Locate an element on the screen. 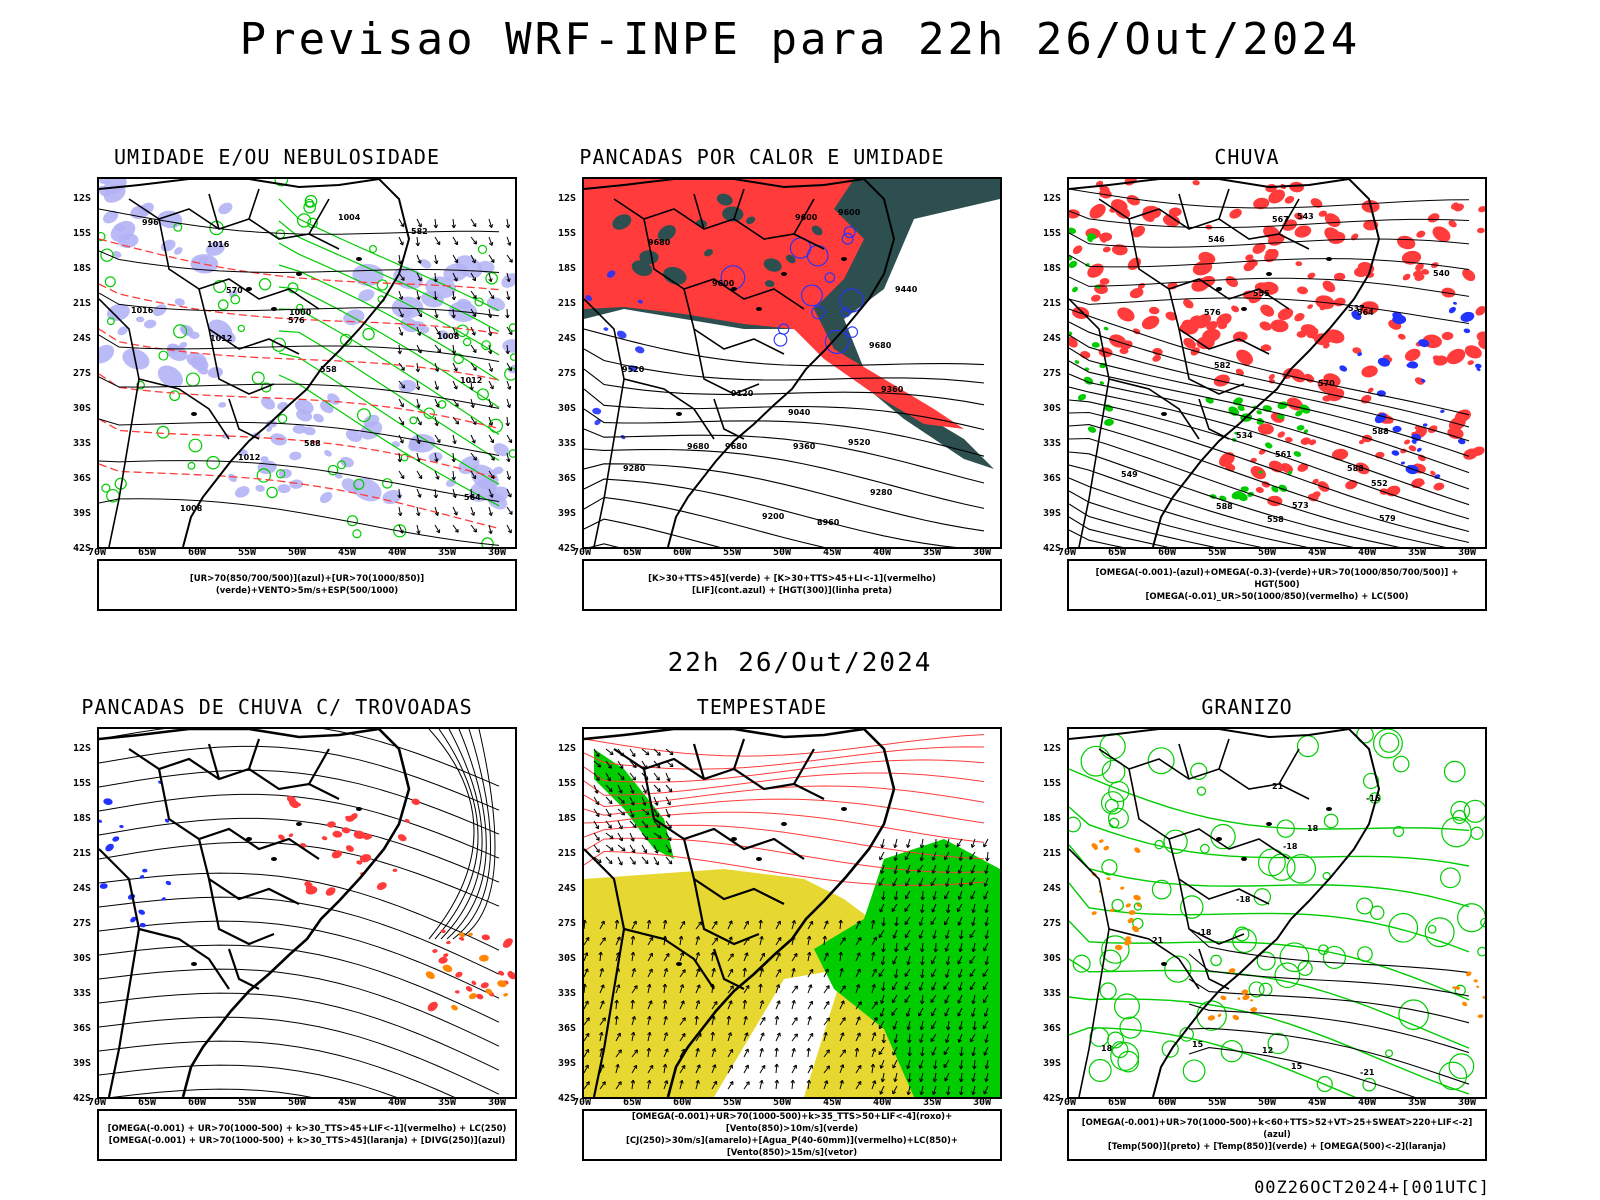 The height and width of the screenshot is (1200, 1600). lon-tick-label: 30W is located at coordinates (497, 552).